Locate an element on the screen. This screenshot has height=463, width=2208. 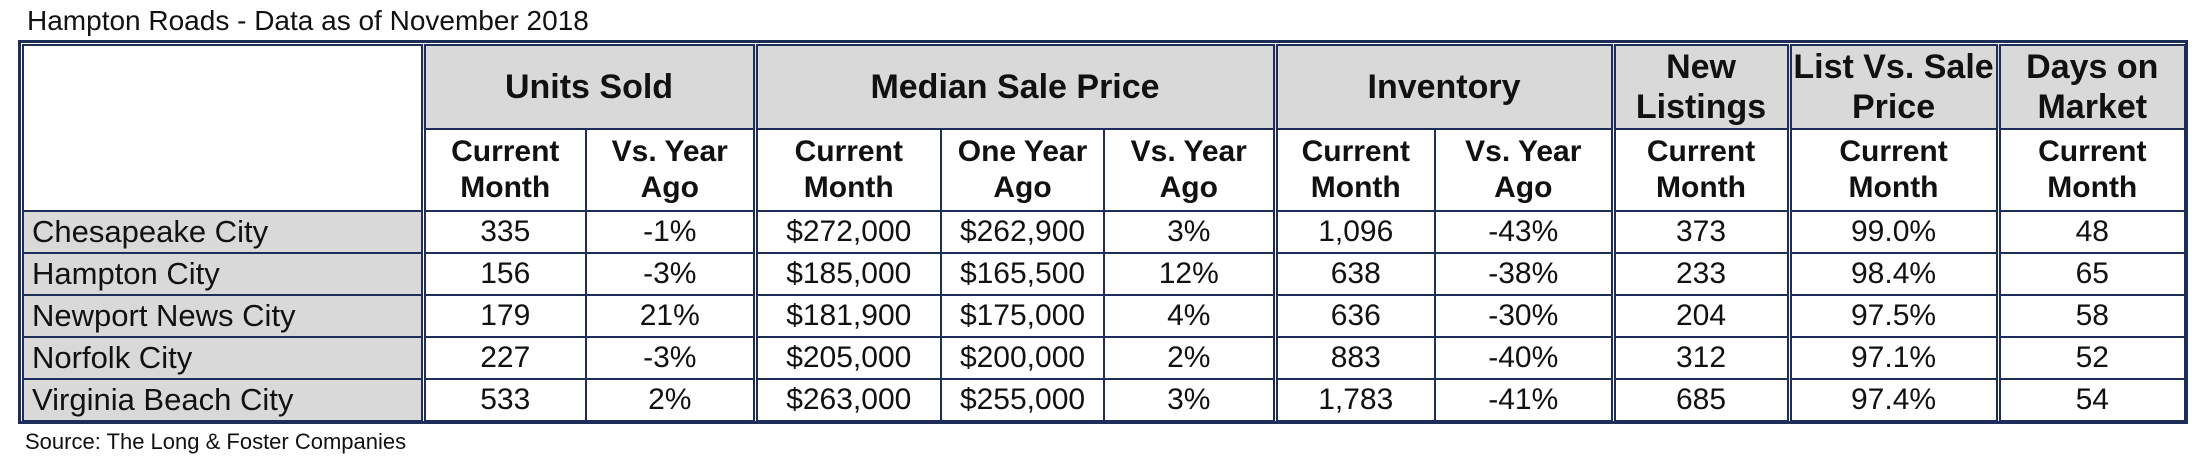
new-listings: 233 is located at coordinates (1702, 274).